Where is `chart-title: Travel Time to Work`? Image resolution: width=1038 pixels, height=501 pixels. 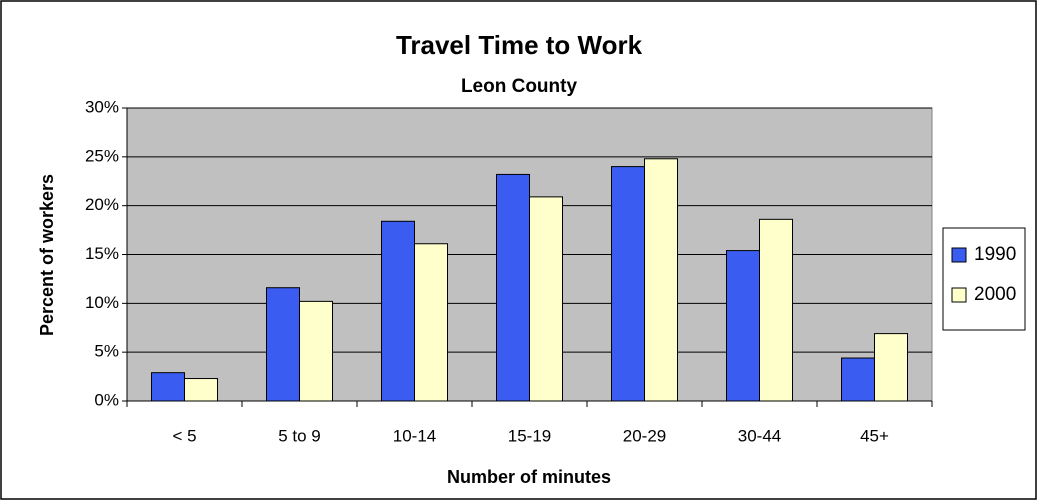 chart-title: Travel Time to Work is located at coordinates (519, 45).